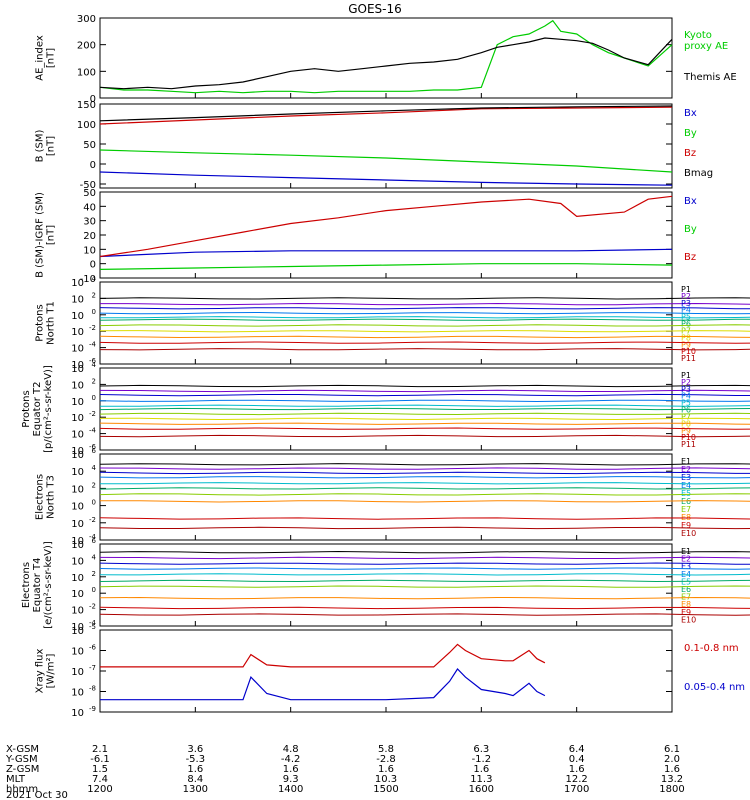 Image resolution: width=750 pixels, height=800 pixels. What do you see at coordinates (386, 253) in the screenshot?
I see `series-line-bx` at bounding box center [386, 253].